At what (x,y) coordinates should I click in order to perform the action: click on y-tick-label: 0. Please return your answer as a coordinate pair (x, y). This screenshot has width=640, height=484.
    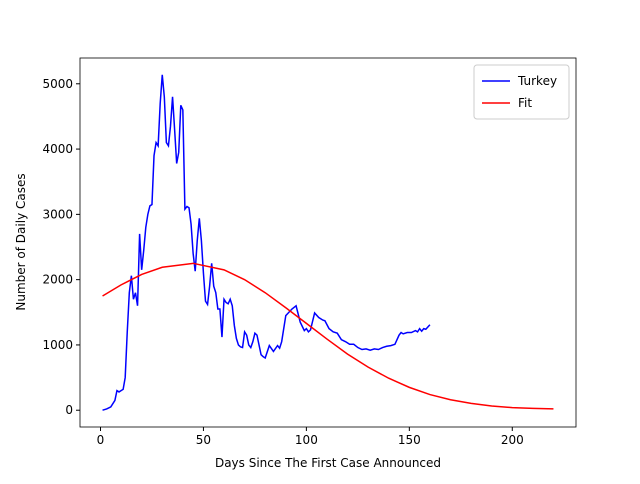
    Looking at the image, I should click on (69, 410).